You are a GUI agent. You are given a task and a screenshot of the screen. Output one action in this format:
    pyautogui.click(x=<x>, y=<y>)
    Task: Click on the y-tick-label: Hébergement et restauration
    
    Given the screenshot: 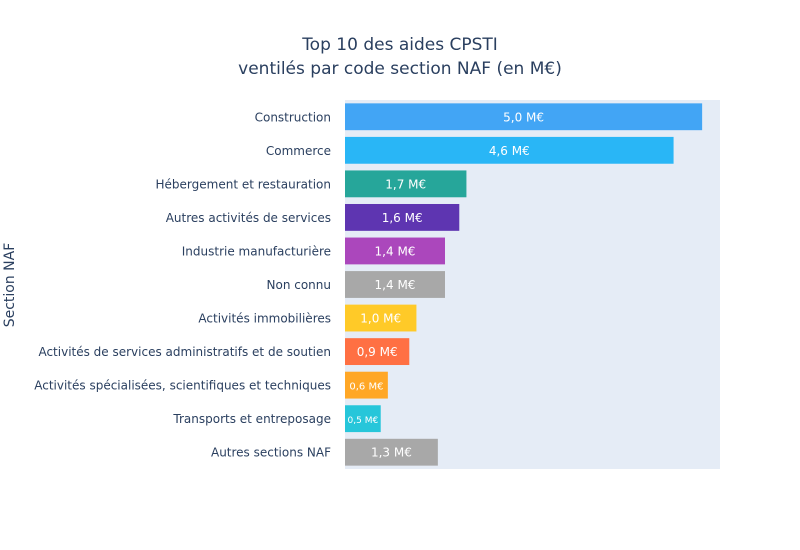 What is the action you would take?
    pyautogui.click(x=243, y=184)
    